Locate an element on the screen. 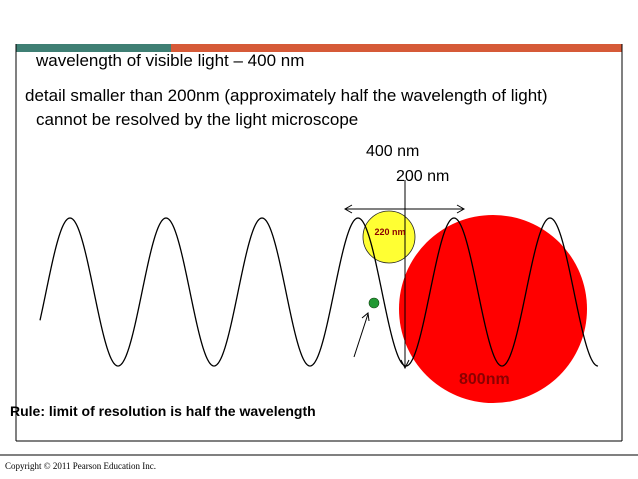  pointer-green-dot-head is located at coordinates (365, 317).